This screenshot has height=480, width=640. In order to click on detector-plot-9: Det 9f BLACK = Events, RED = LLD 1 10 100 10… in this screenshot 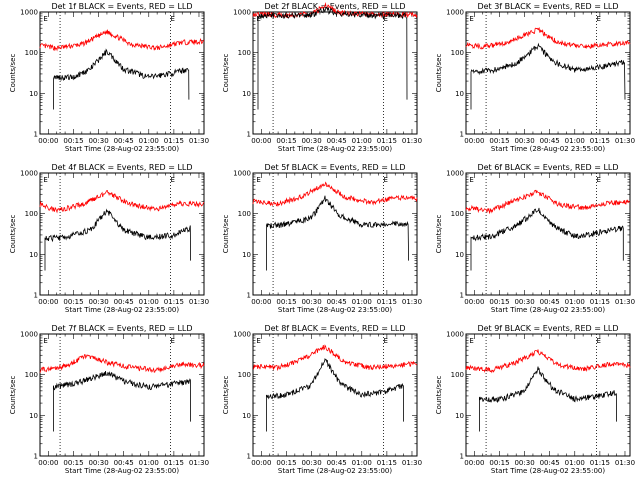, I will do `click(535, 399)`.